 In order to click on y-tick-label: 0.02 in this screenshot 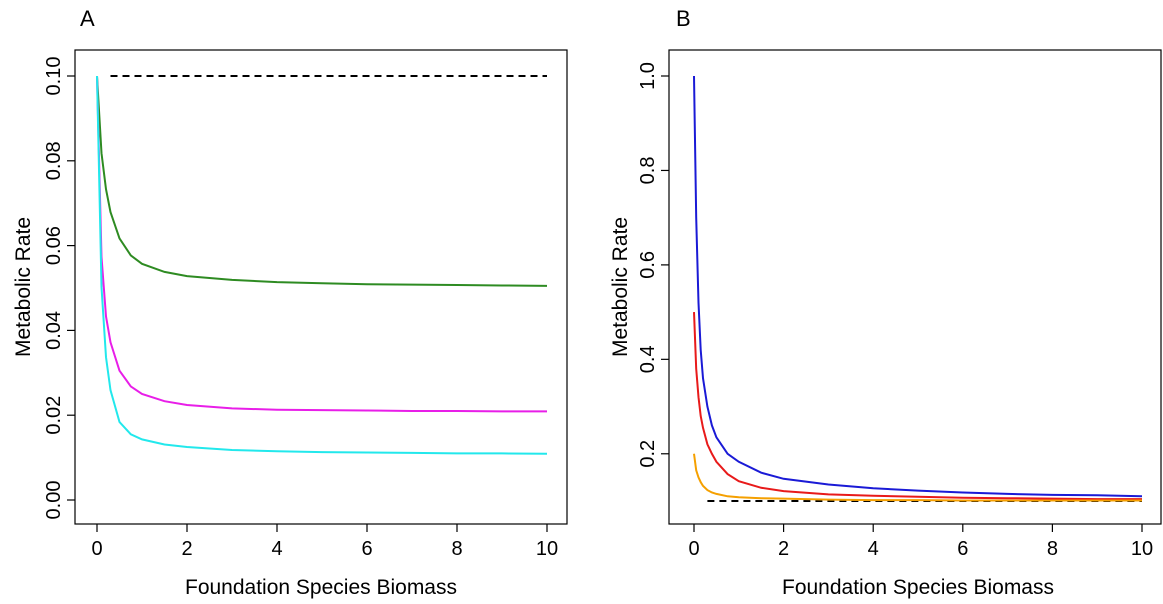, I will do `click(54, 415)`.